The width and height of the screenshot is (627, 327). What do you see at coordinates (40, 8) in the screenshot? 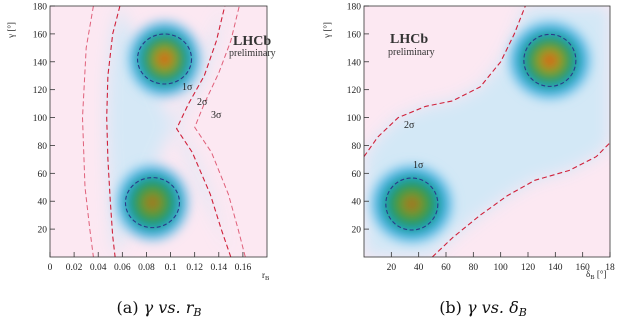
I see `y-tick-label-a: 180` at bounding box center [40, 8].